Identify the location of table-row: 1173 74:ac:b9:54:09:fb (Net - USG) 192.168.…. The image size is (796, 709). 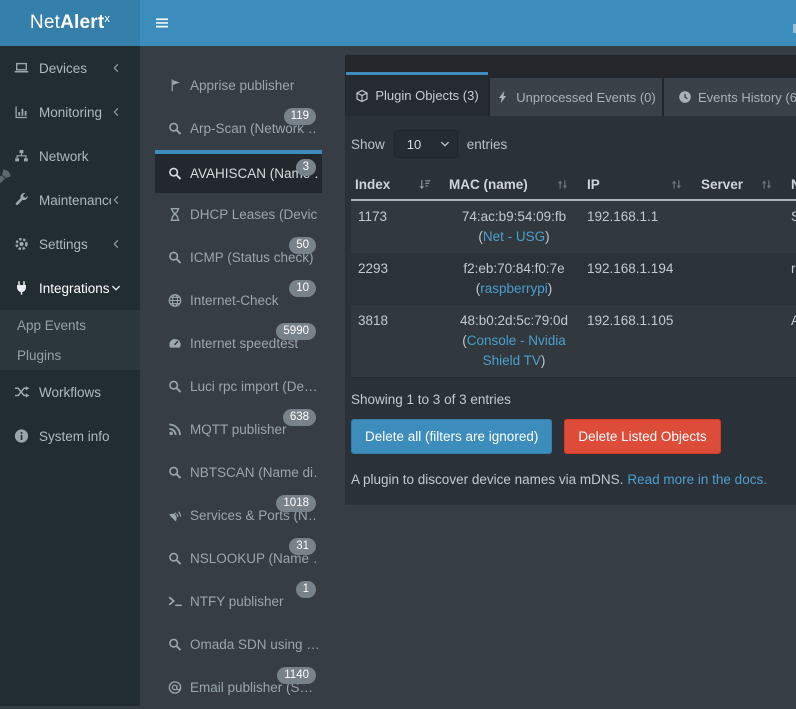
(573, 226).